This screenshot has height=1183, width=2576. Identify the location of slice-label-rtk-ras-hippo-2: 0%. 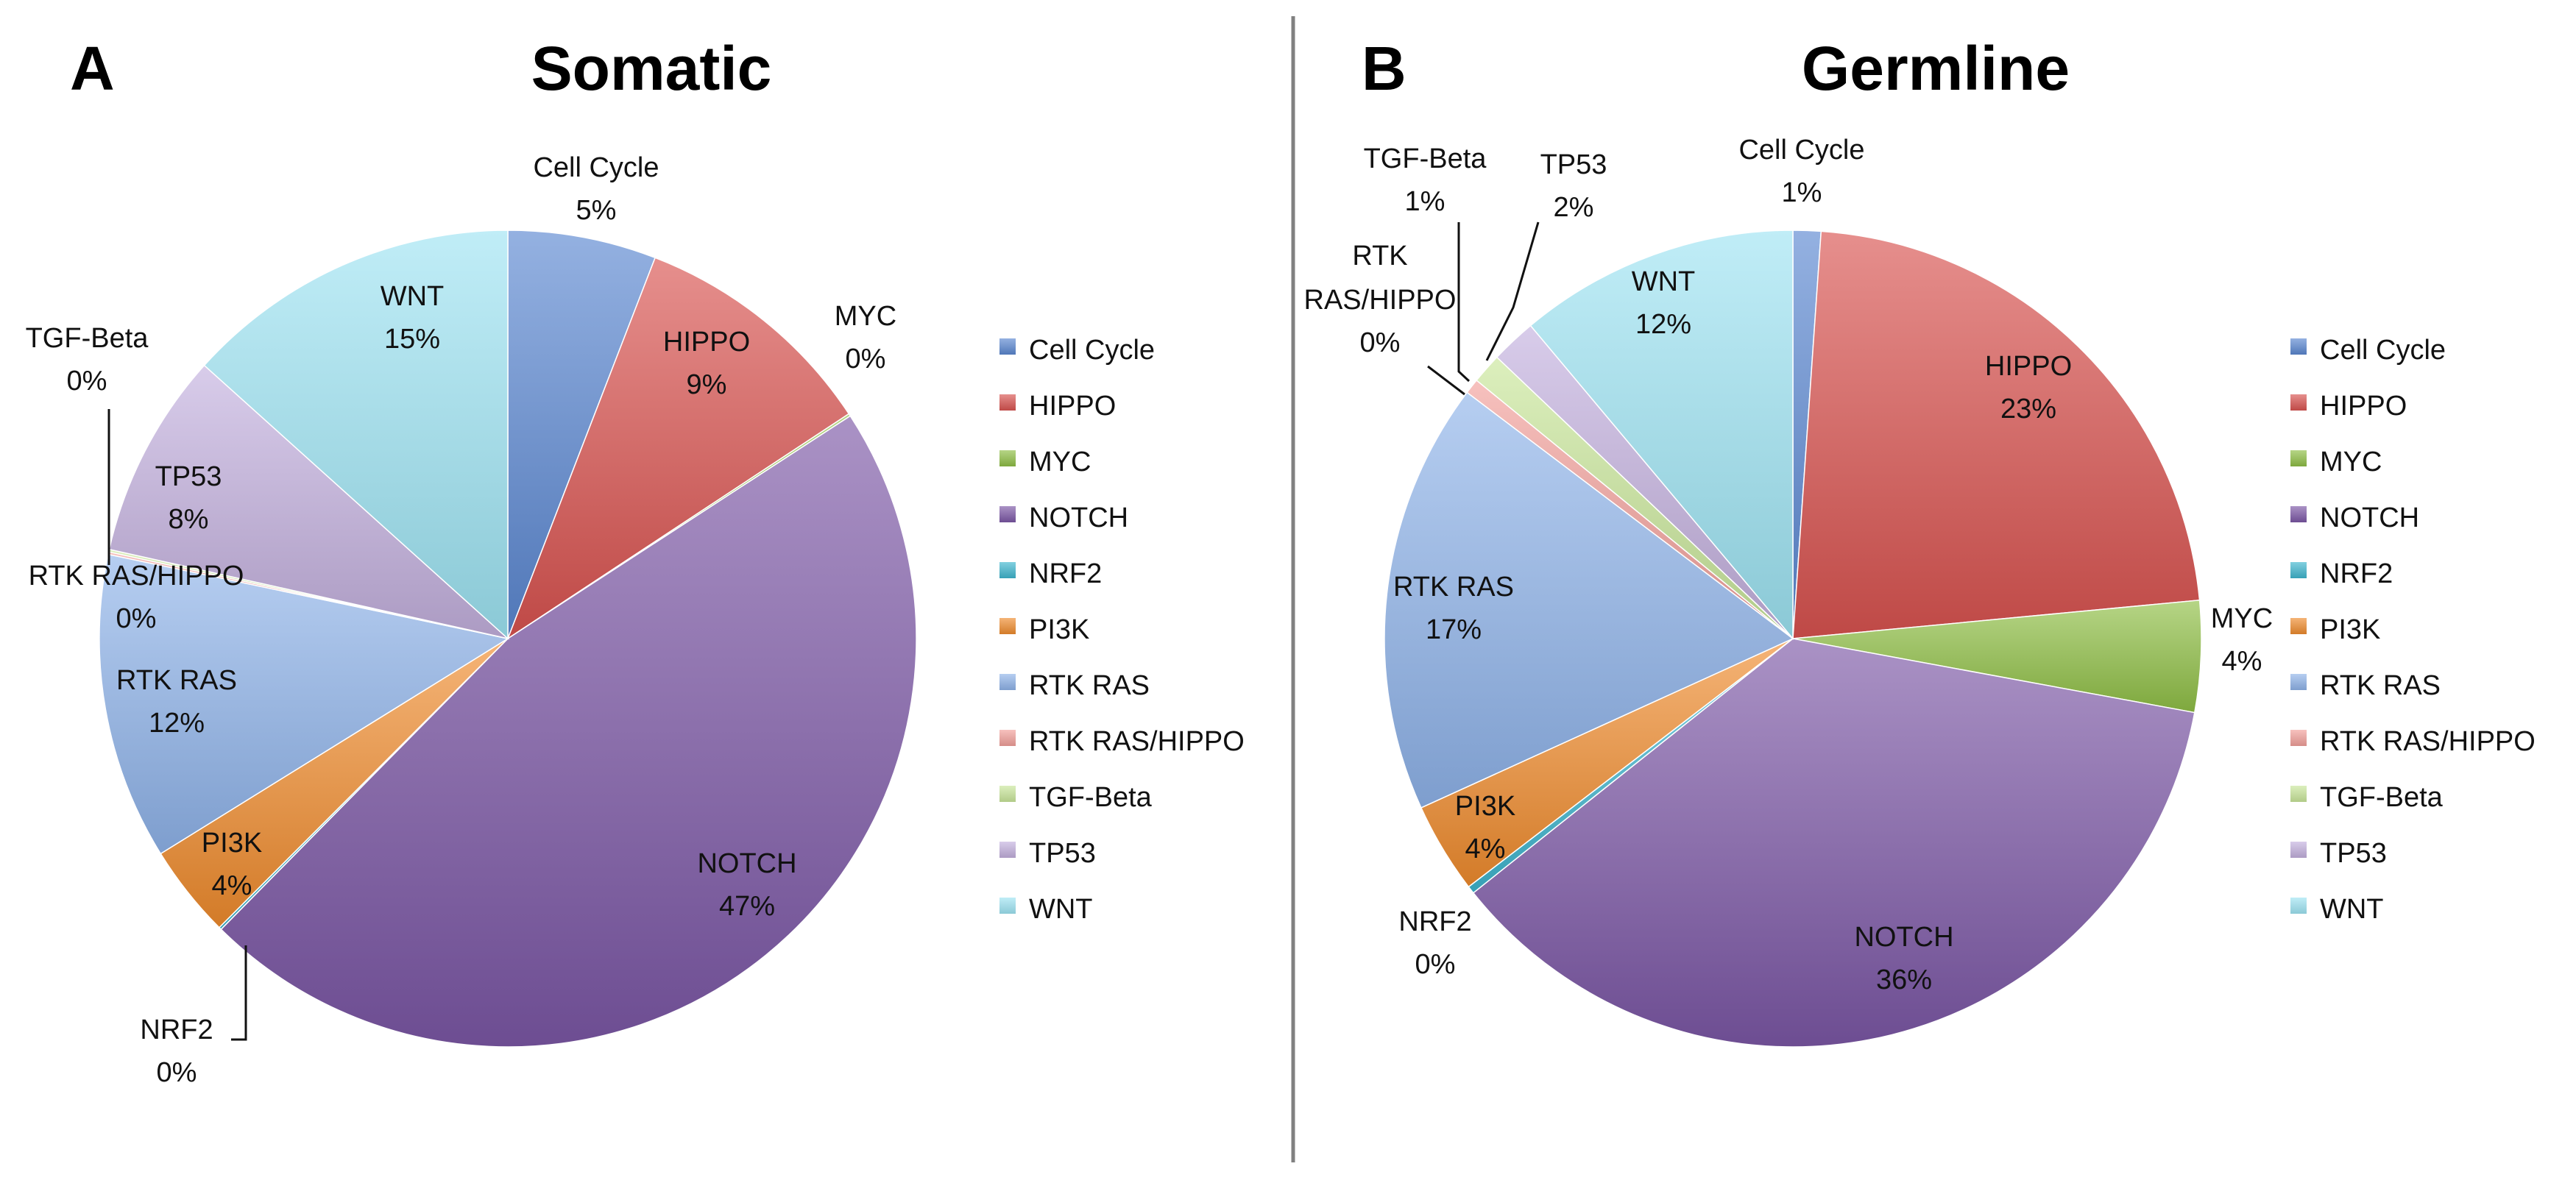
(1380, 342).